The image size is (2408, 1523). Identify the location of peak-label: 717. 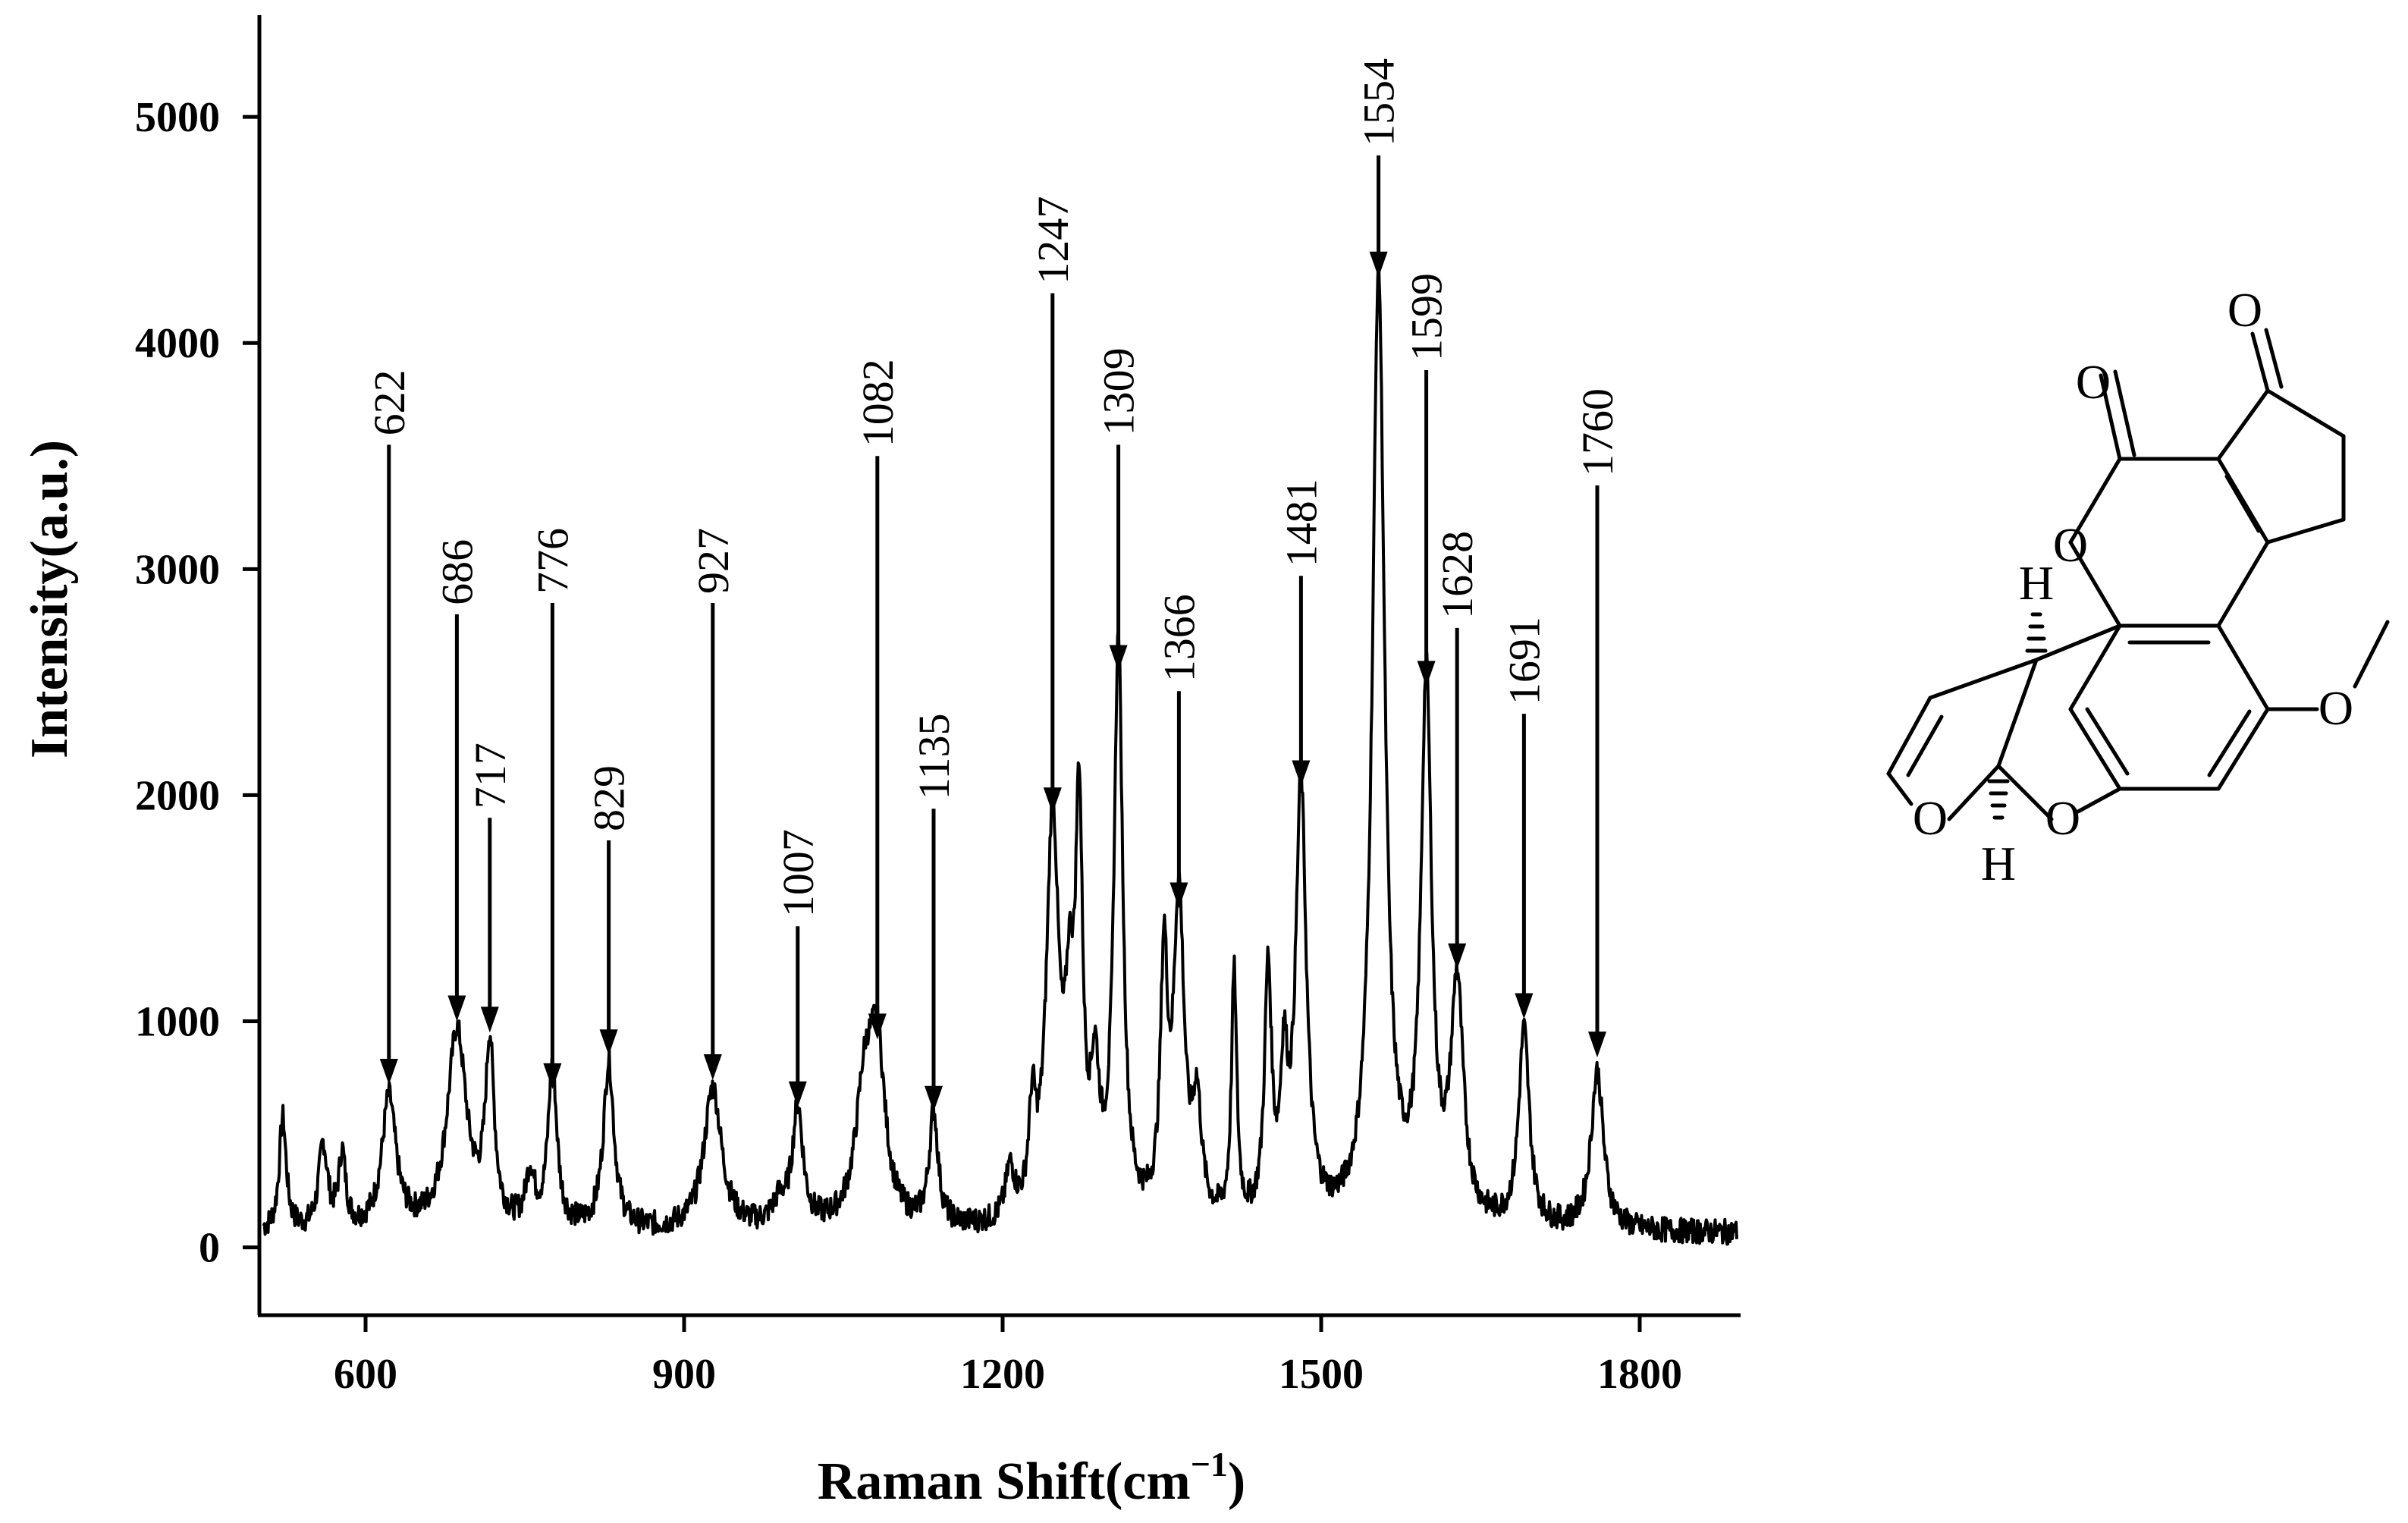
(490, 776).